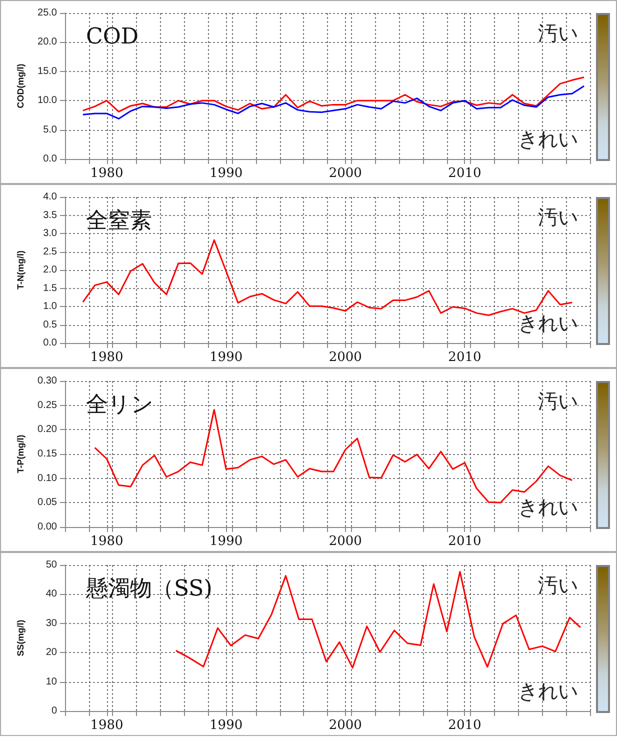  Describe the element at coordinates (50, 197) in the screenshot. I see `y-tick-label: 4.0` at that location.